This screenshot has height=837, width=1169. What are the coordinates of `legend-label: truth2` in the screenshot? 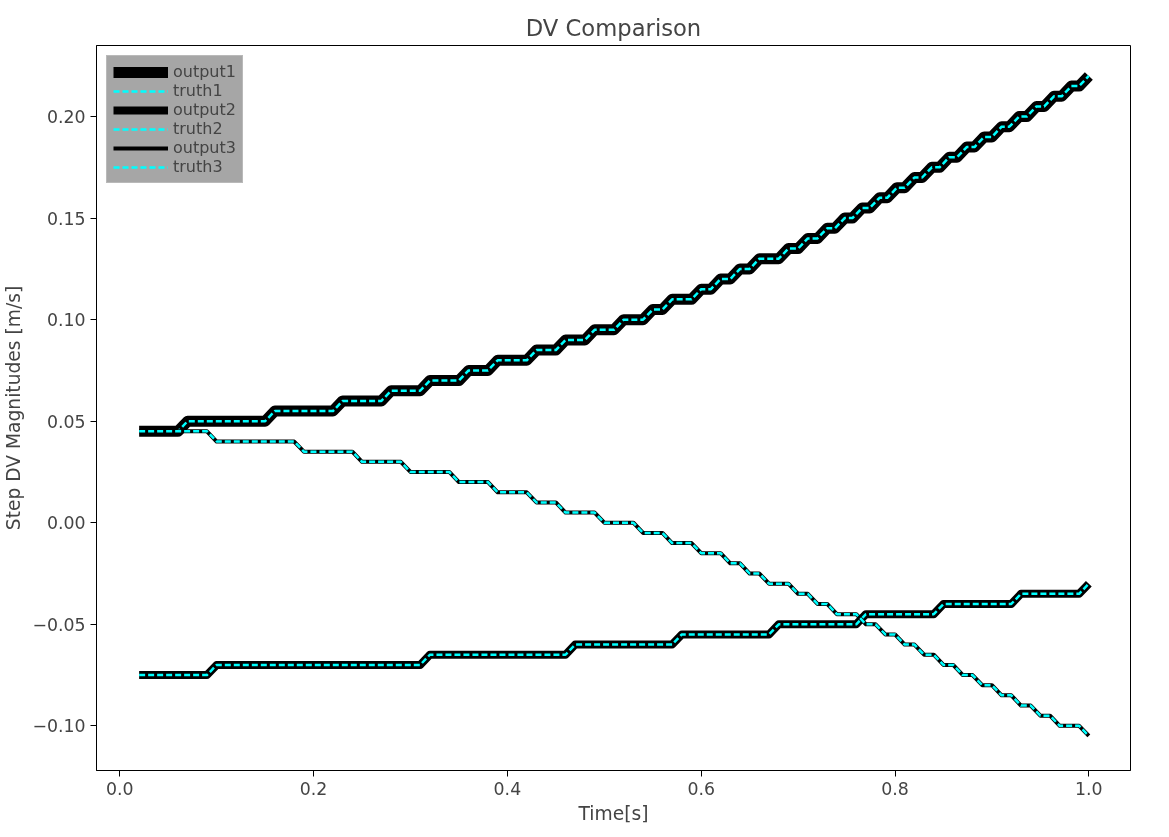 It's located at (198, 128).